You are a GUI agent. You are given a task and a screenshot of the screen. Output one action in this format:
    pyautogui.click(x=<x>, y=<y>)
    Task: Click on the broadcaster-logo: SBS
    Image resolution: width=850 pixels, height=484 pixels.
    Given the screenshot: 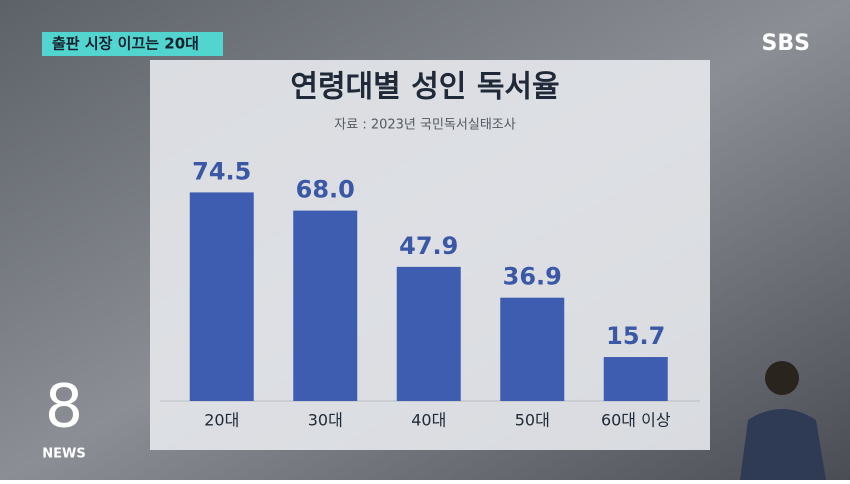 What is the action you would take?
    pyautogui.click(x=786, y=43)
    